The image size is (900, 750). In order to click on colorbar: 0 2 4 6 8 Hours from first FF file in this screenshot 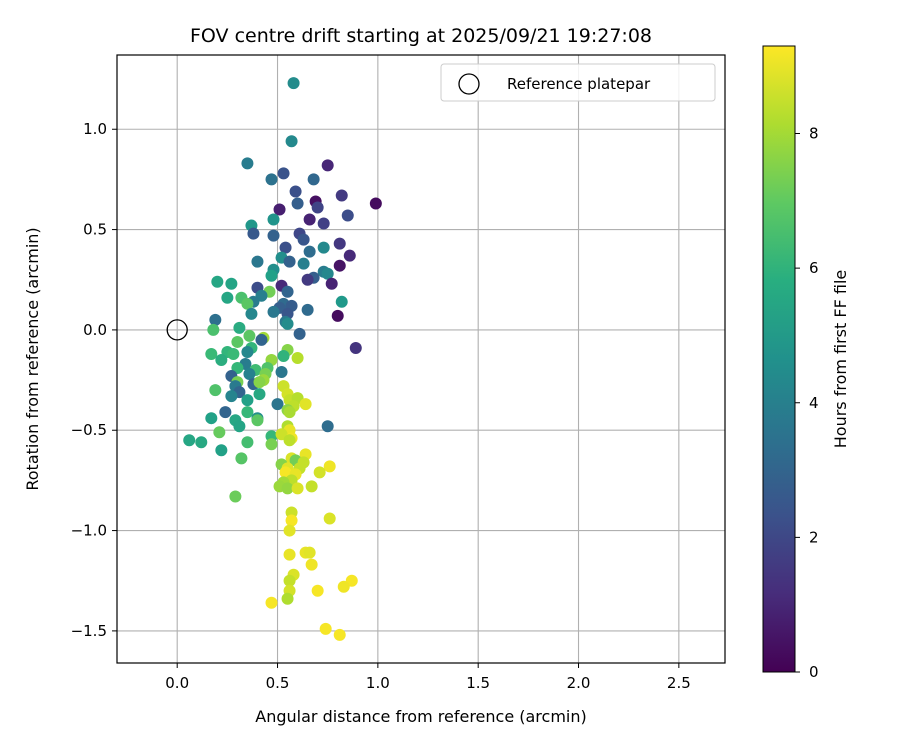, I will do `click(806, 363)`.